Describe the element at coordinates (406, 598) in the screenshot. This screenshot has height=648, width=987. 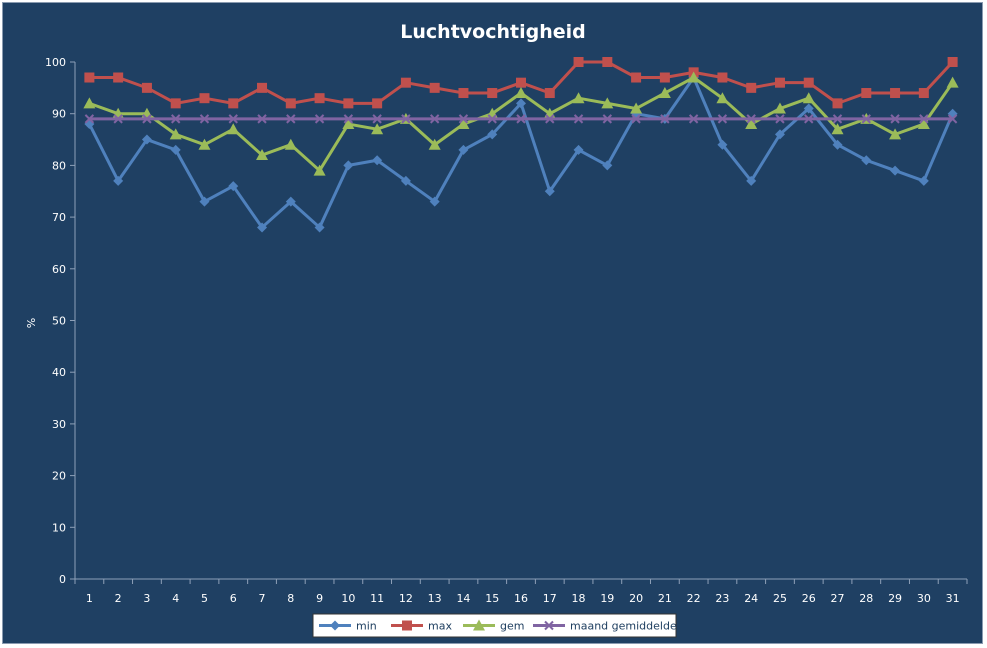
I see `x-tick-label: 12` at that location.